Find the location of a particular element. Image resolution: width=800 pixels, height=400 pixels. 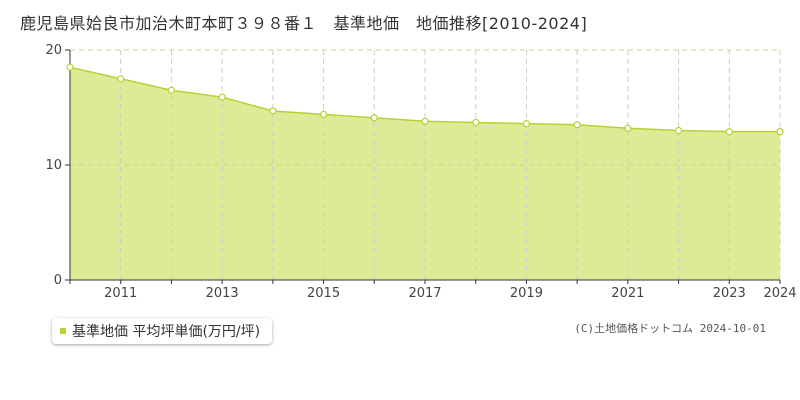

x-tick-label: 2023 is located at coordinates (729, 293).